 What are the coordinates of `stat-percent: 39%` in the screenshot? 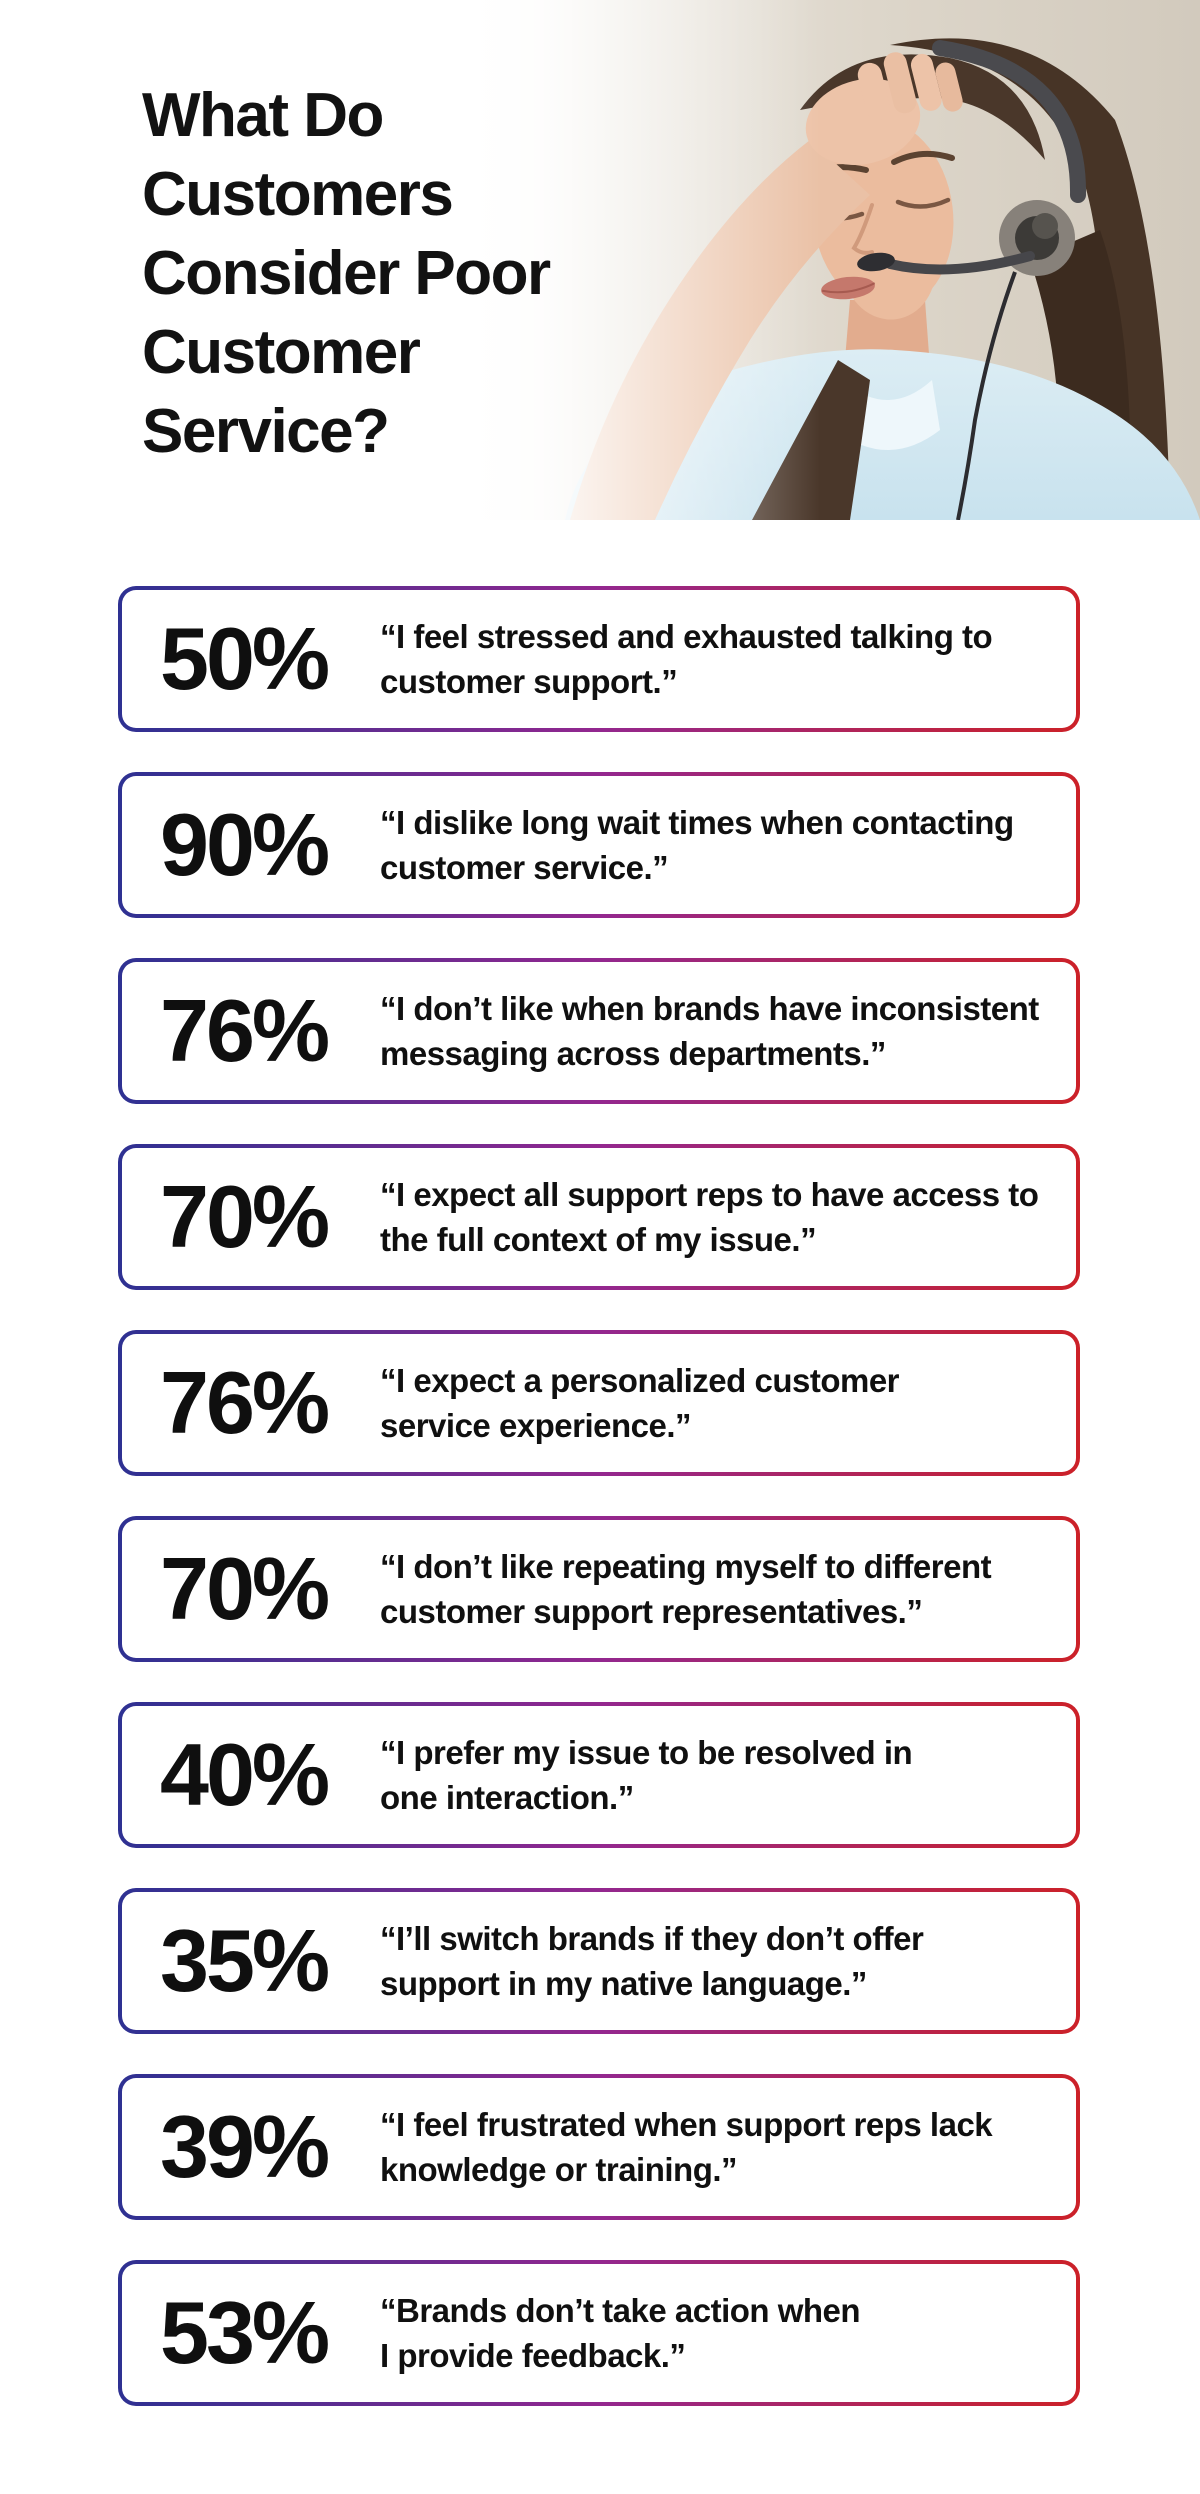 It's located at (245, 2146).